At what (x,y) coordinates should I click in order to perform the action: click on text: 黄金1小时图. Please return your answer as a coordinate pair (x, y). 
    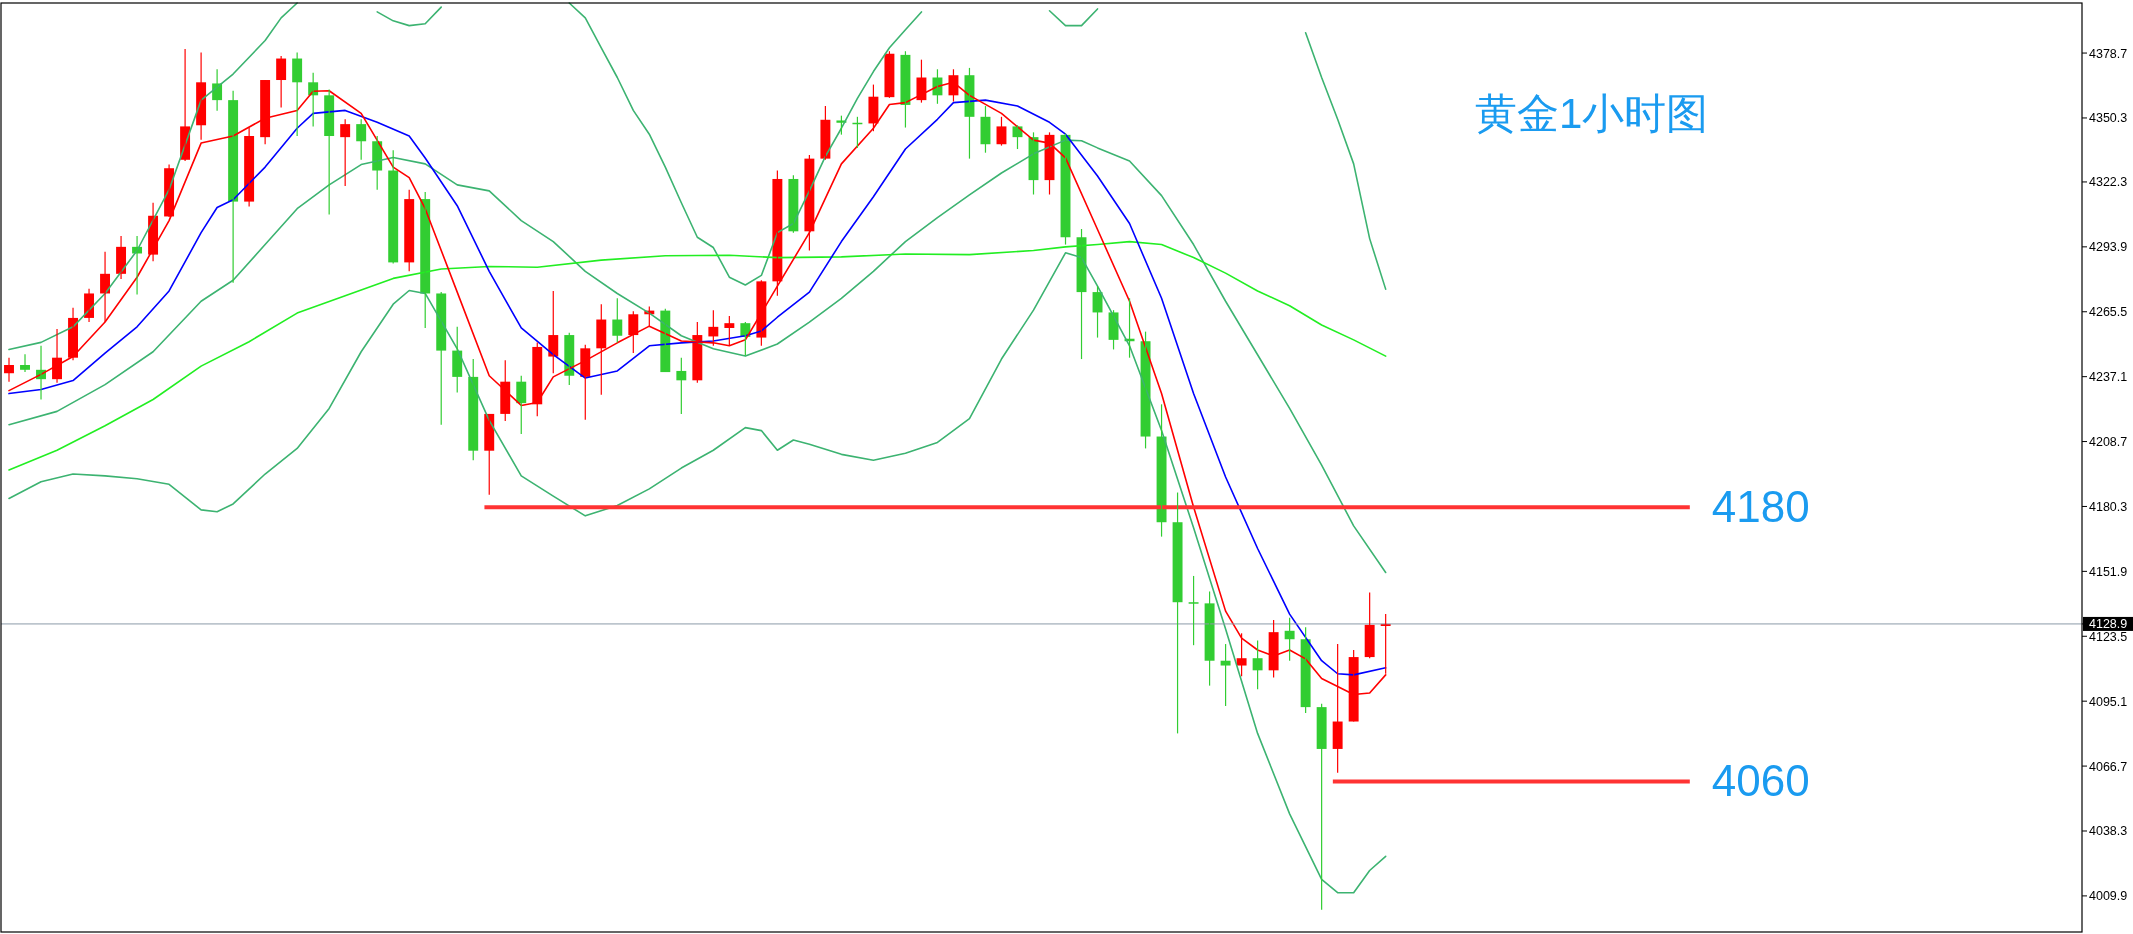
    Looking at the image, I should click on (1592, 113).